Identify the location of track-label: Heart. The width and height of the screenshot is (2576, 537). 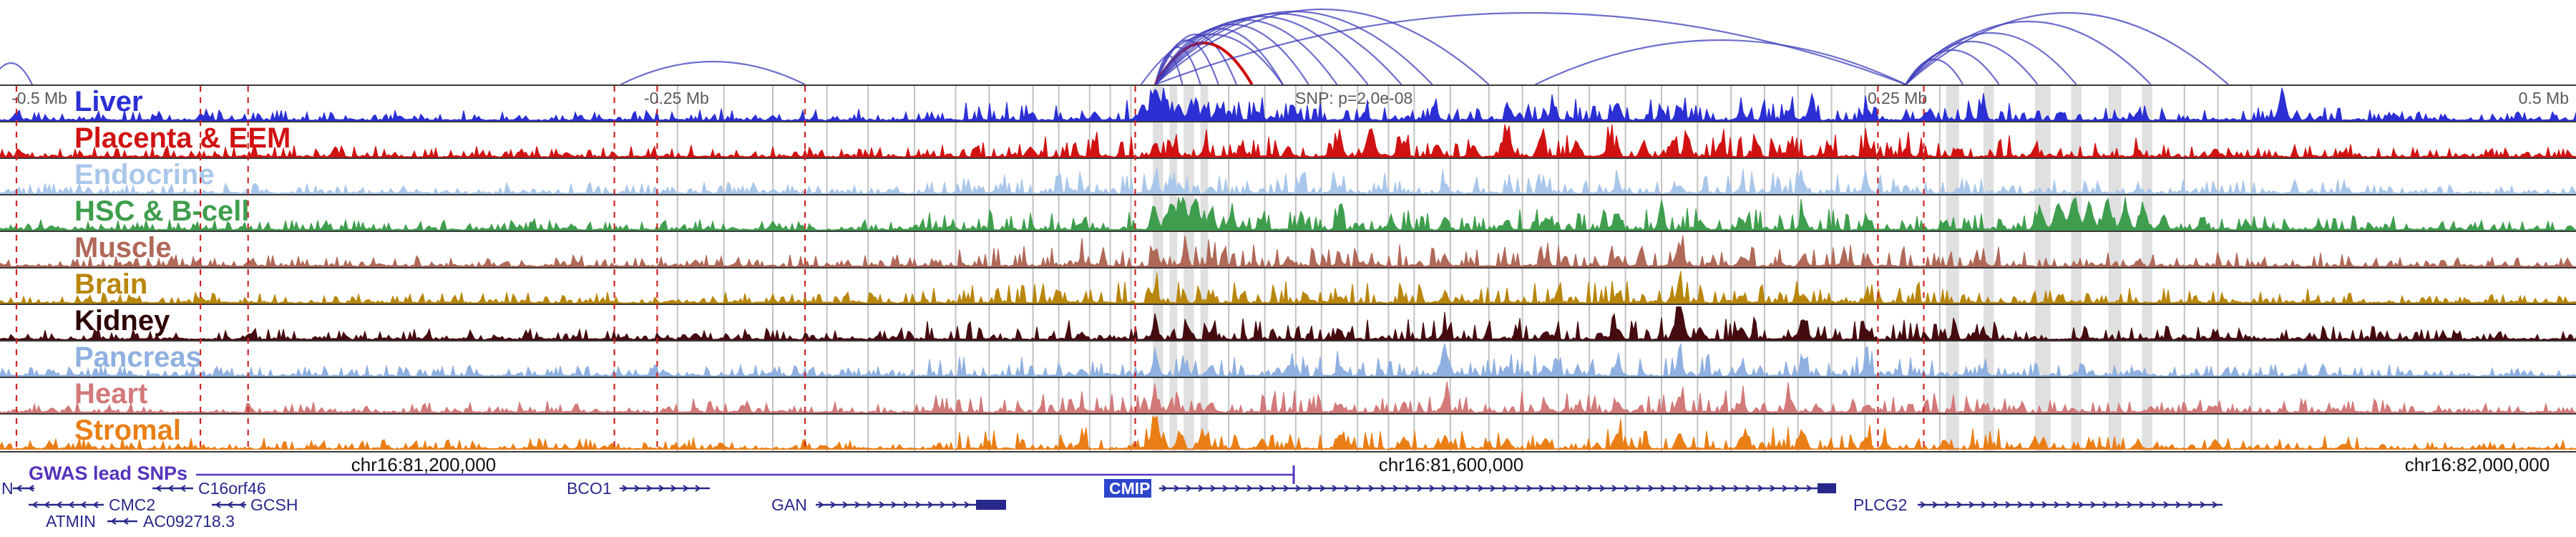
(111, 394).